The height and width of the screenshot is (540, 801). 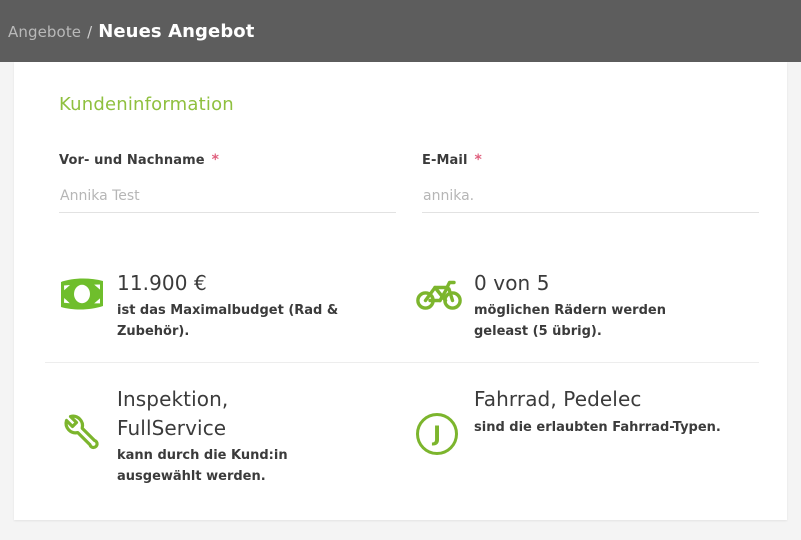 I want to click on customer-form-row: Vor- und Nachname * E-Mail *, so click(x=409, y=183).